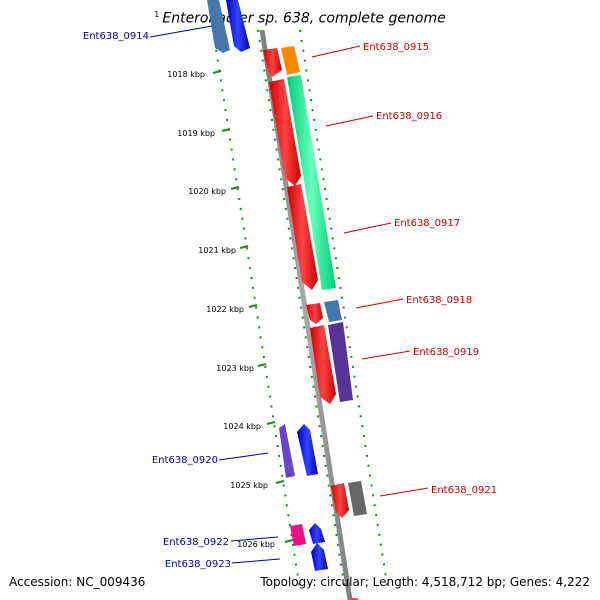 The image size is (600, 600). Describe the element at coordinates (116, 36) in the screenshot. I see `gene-label-0914: Ent638_0914` at that location.